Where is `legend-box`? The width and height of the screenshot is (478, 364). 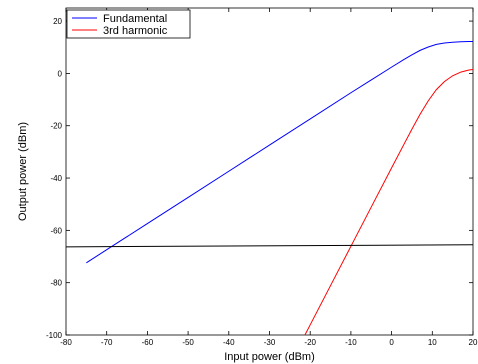
legend-box is located at coordinates (128, 24).